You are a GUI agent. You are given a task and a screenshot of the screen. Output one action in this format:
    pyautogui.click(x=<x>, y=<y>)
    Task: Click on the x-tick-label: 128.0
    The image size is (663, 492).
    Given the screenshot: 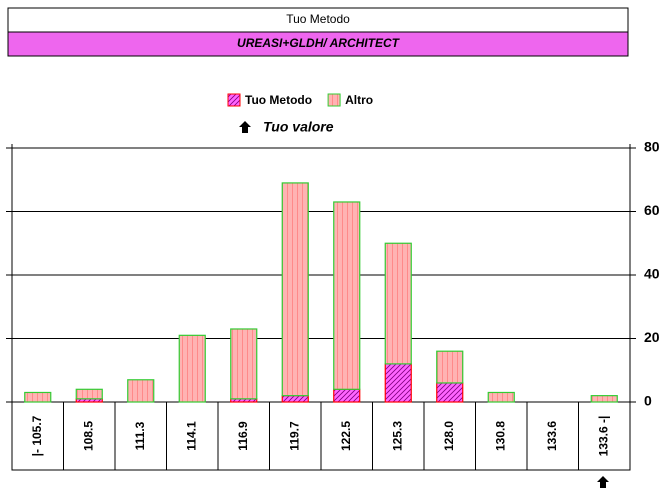 What is the action you would take?
    pyautogui.click(x=449, y=436)
    